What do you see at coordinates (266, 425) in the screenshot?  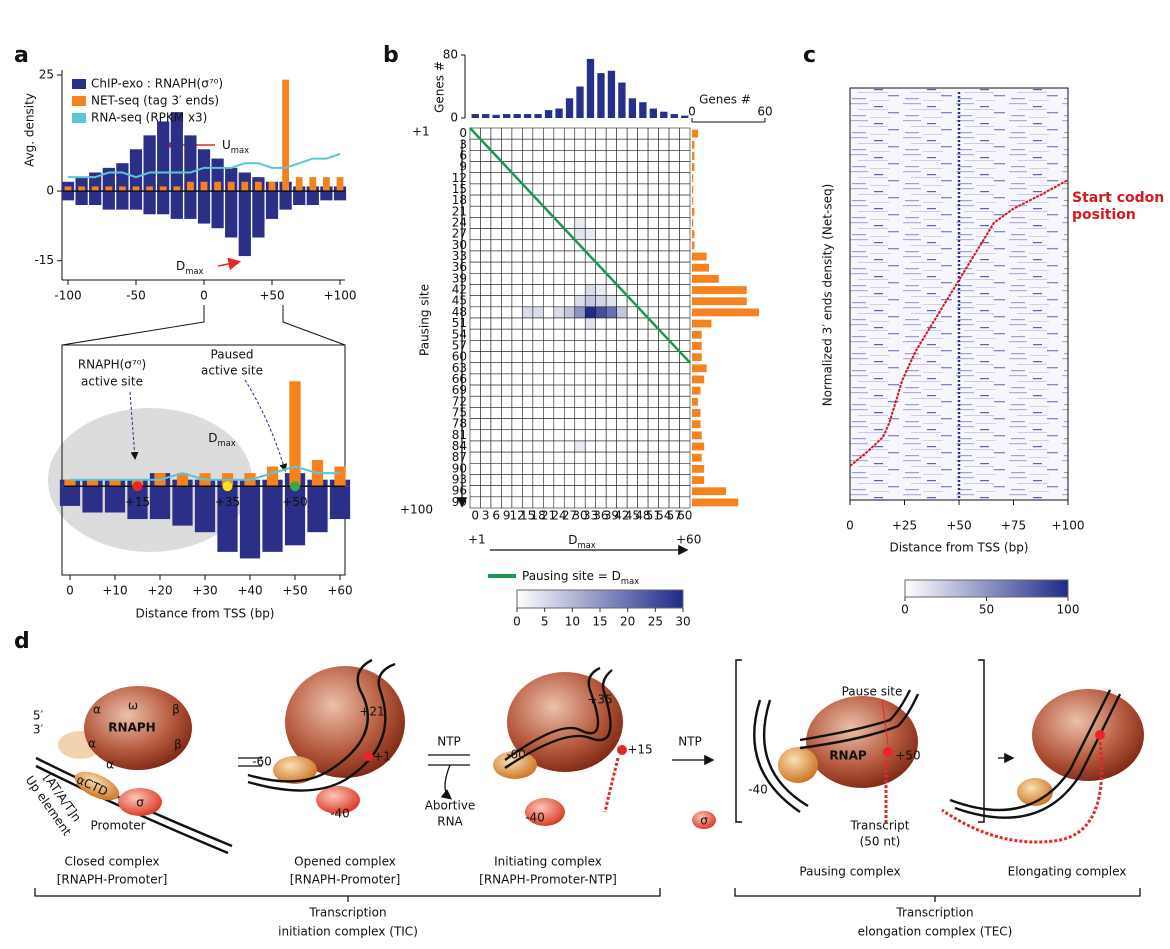 I see `arrow` at bounding box center [266, 425].